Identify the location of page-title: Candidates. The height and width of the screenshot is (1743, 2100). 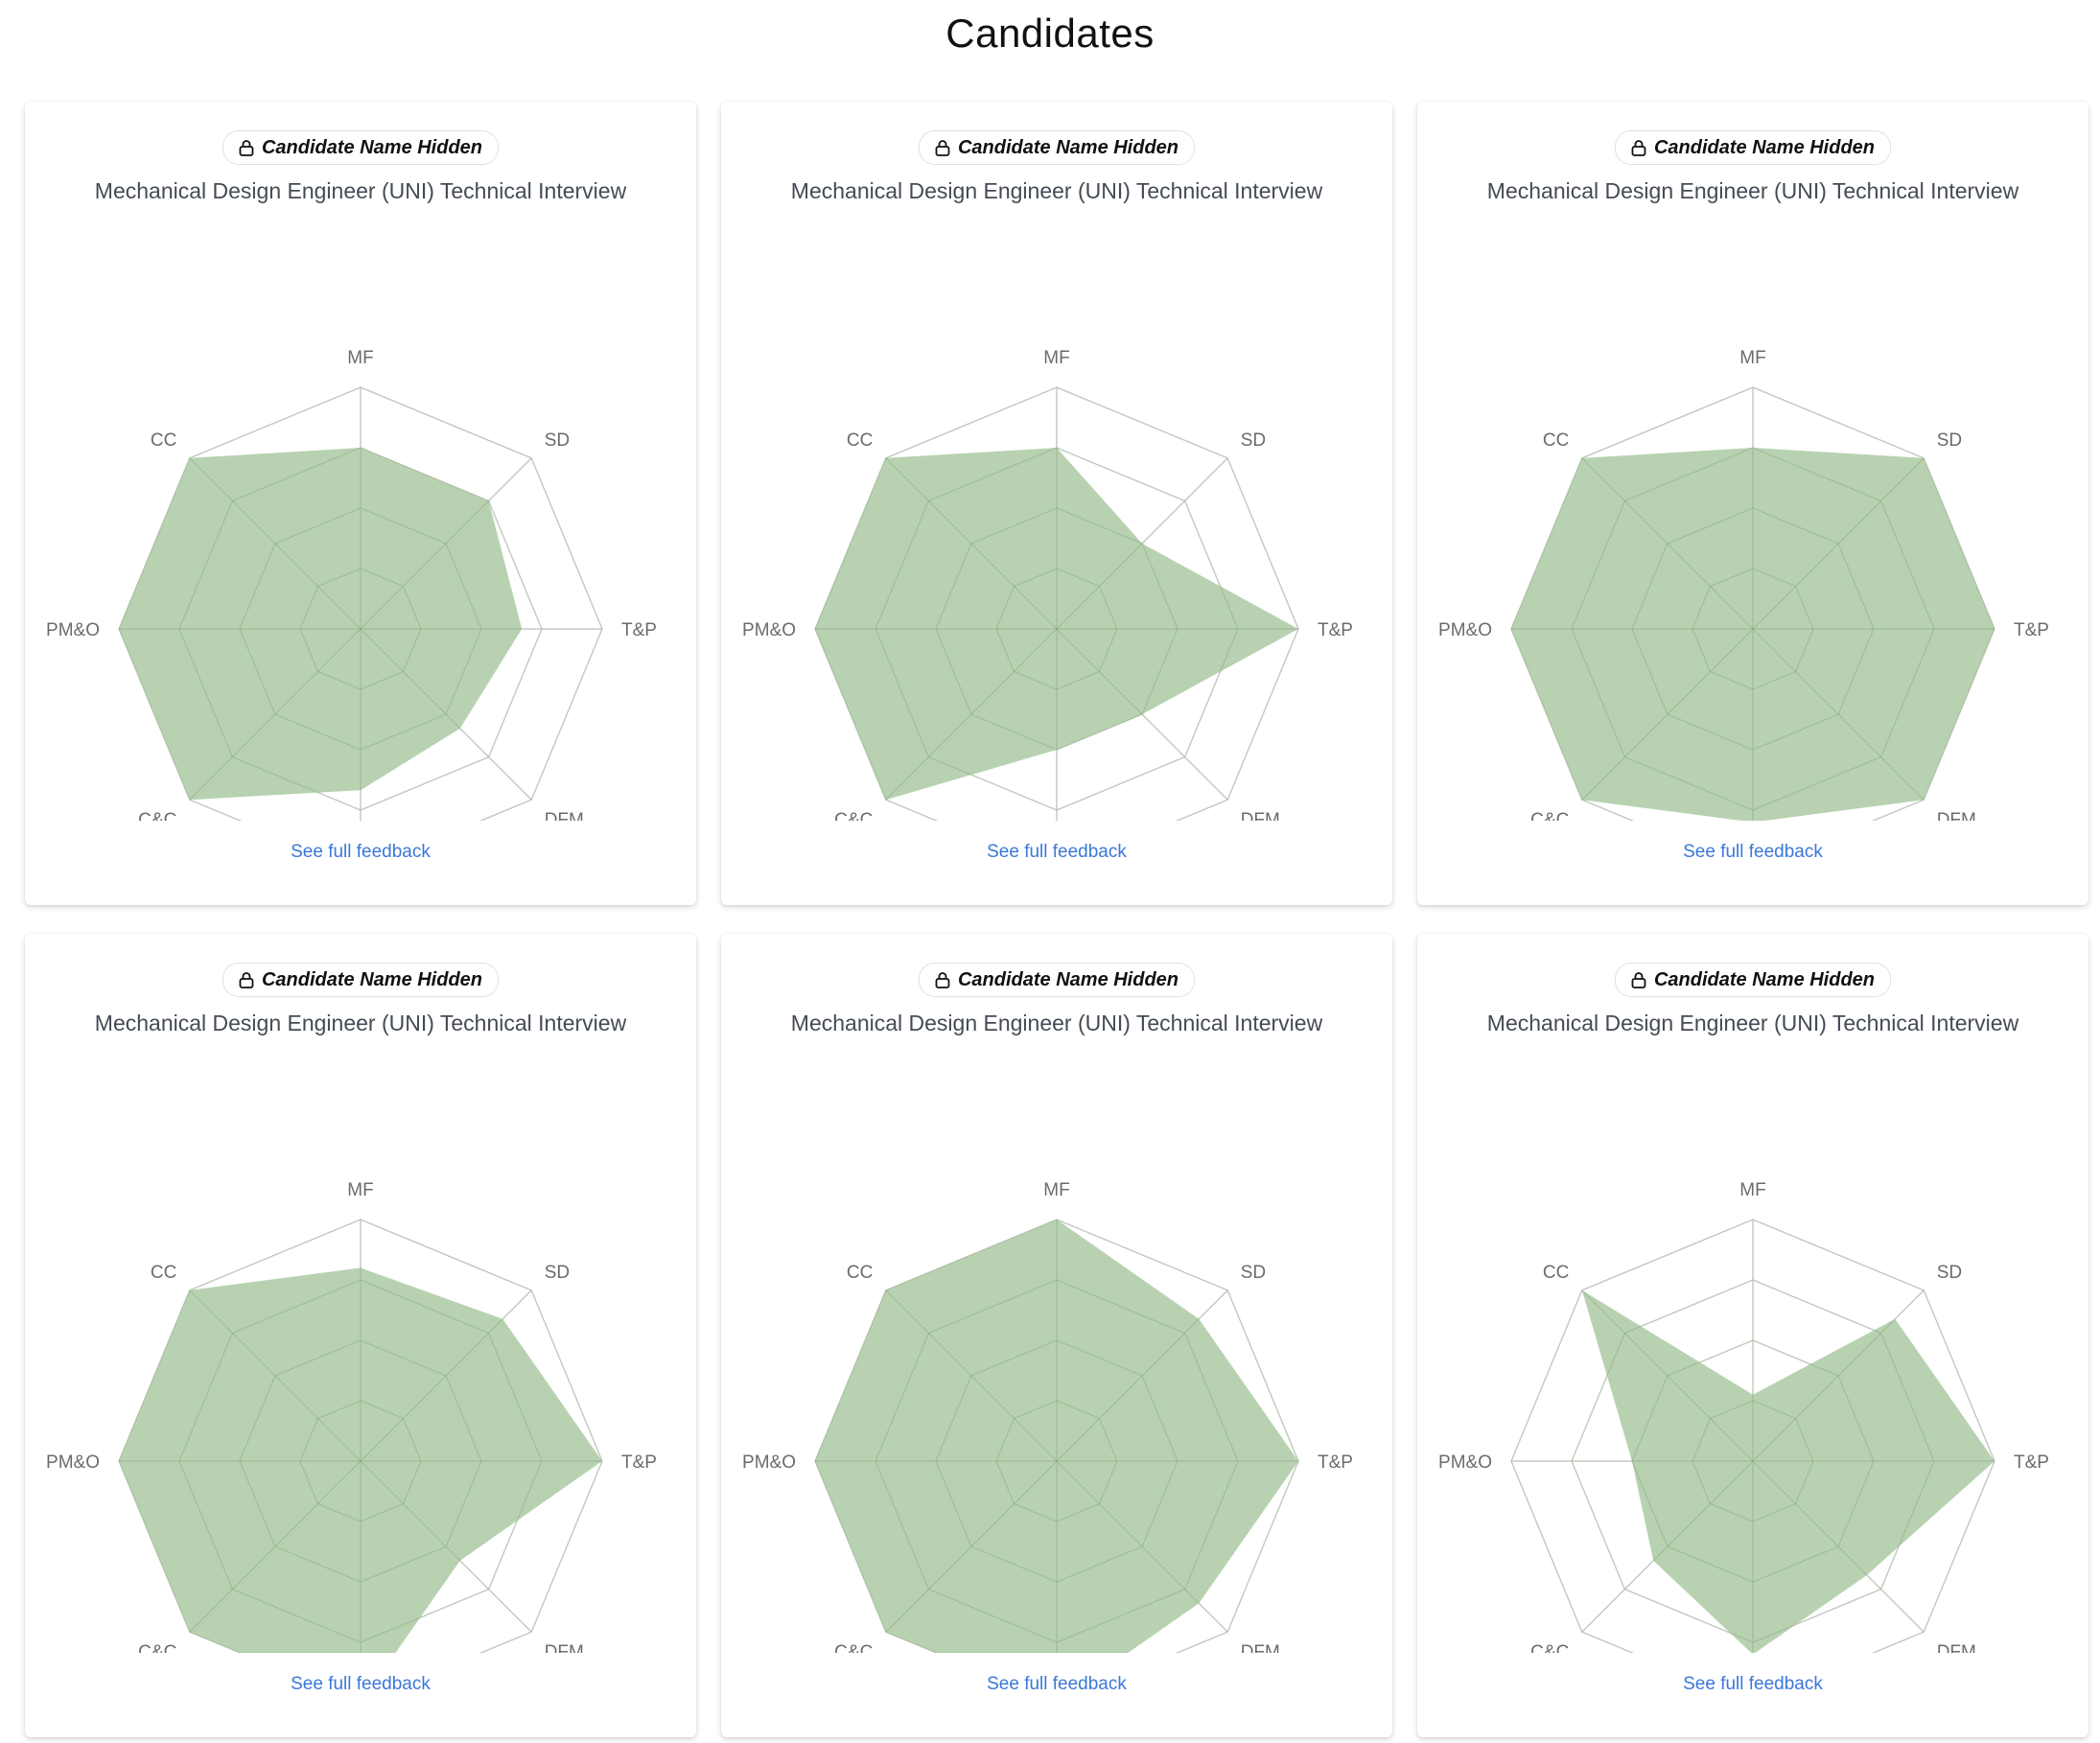
(1050, 33).